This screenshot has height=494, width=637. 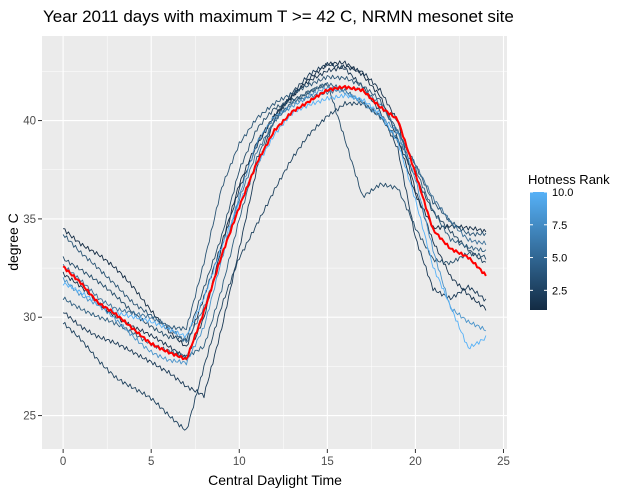 What do you see at coordinates (503, 462) in the screenshot?
I see `x-tick-label: 25` at bounding box center [503, 462].